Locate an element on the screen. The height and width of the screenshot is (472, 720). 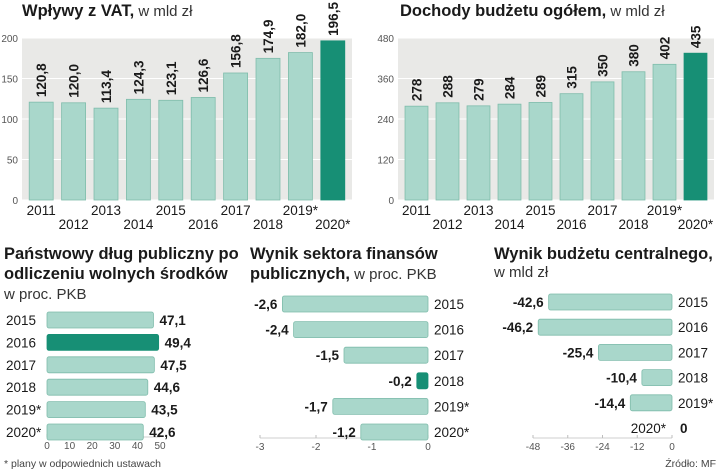
vat-xtick-label: 2020* is located at coordinates (333, 224).